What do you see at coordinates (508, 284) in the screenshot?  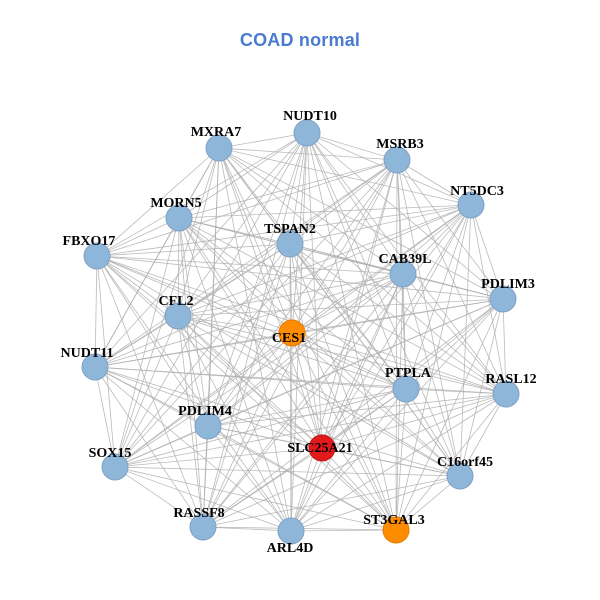 I see `node-label-PDLIM3: PDLIM3` at bounding box center [508, 284].